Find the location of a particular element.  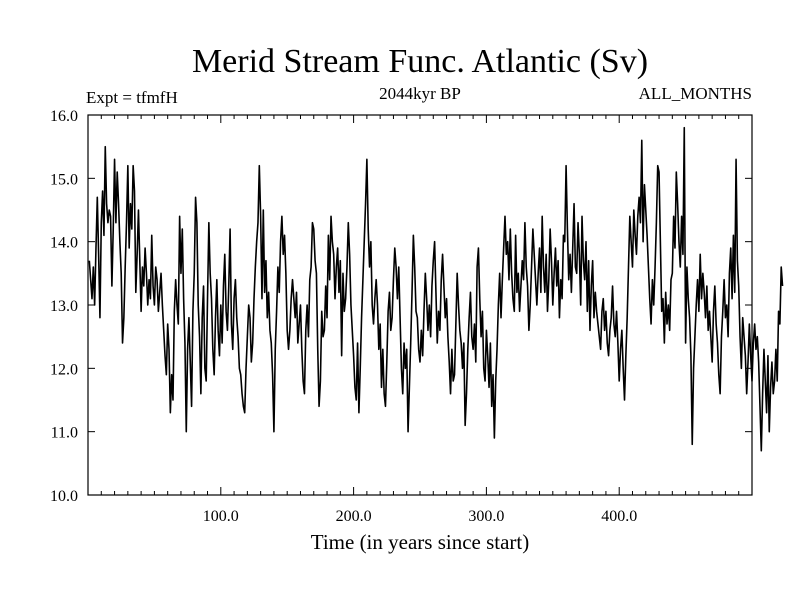

x-tick-label: 400.0 is located at coordinates (619, 516).